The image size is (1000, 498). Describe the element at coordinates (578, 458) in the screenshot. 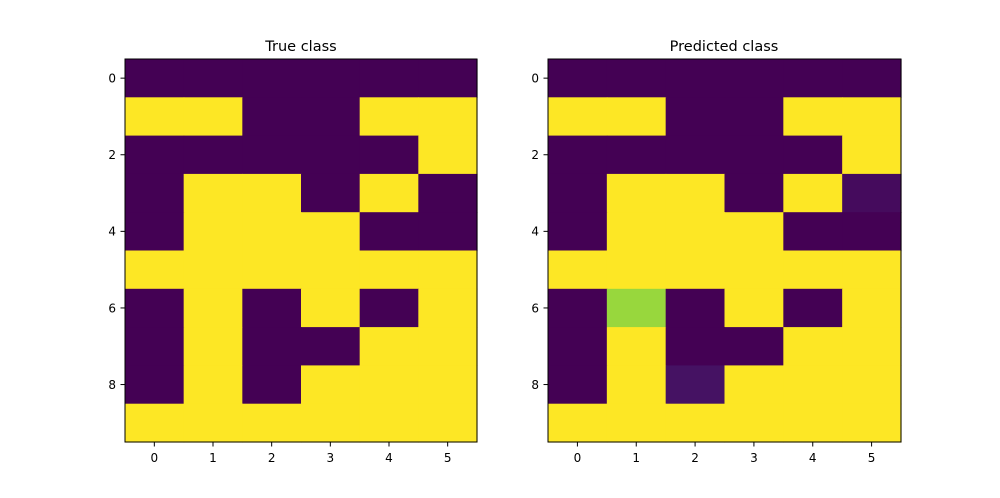

I see `x-tick-label: 0` at that location.